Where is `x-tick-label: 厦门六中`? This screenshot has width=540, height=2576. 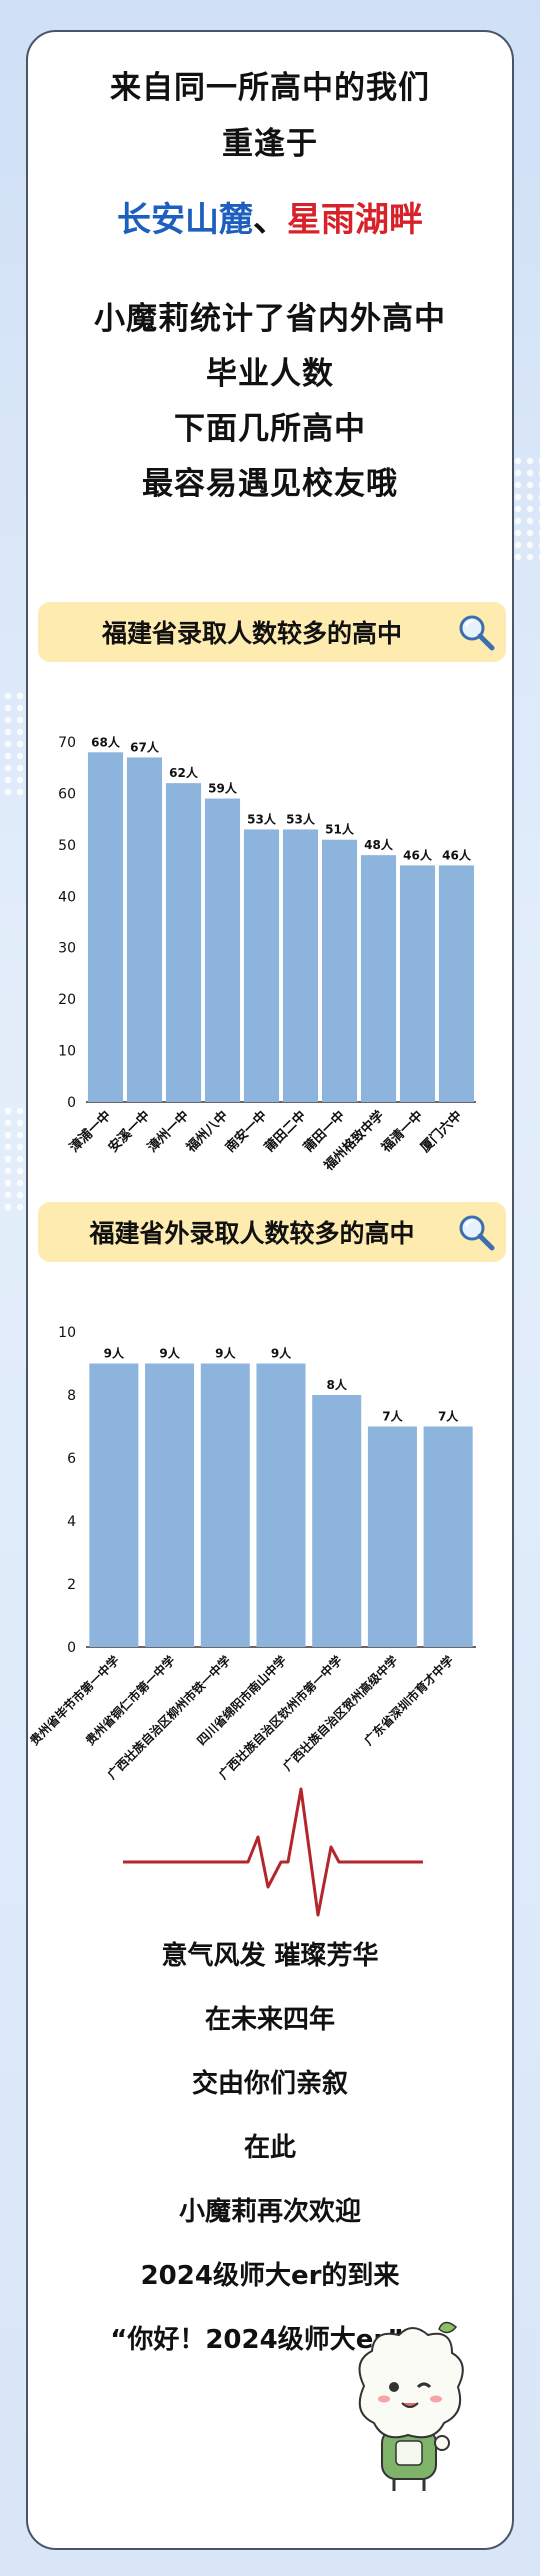 x-tick-label: 厦门六中 is located at coordinates (441, 1132).